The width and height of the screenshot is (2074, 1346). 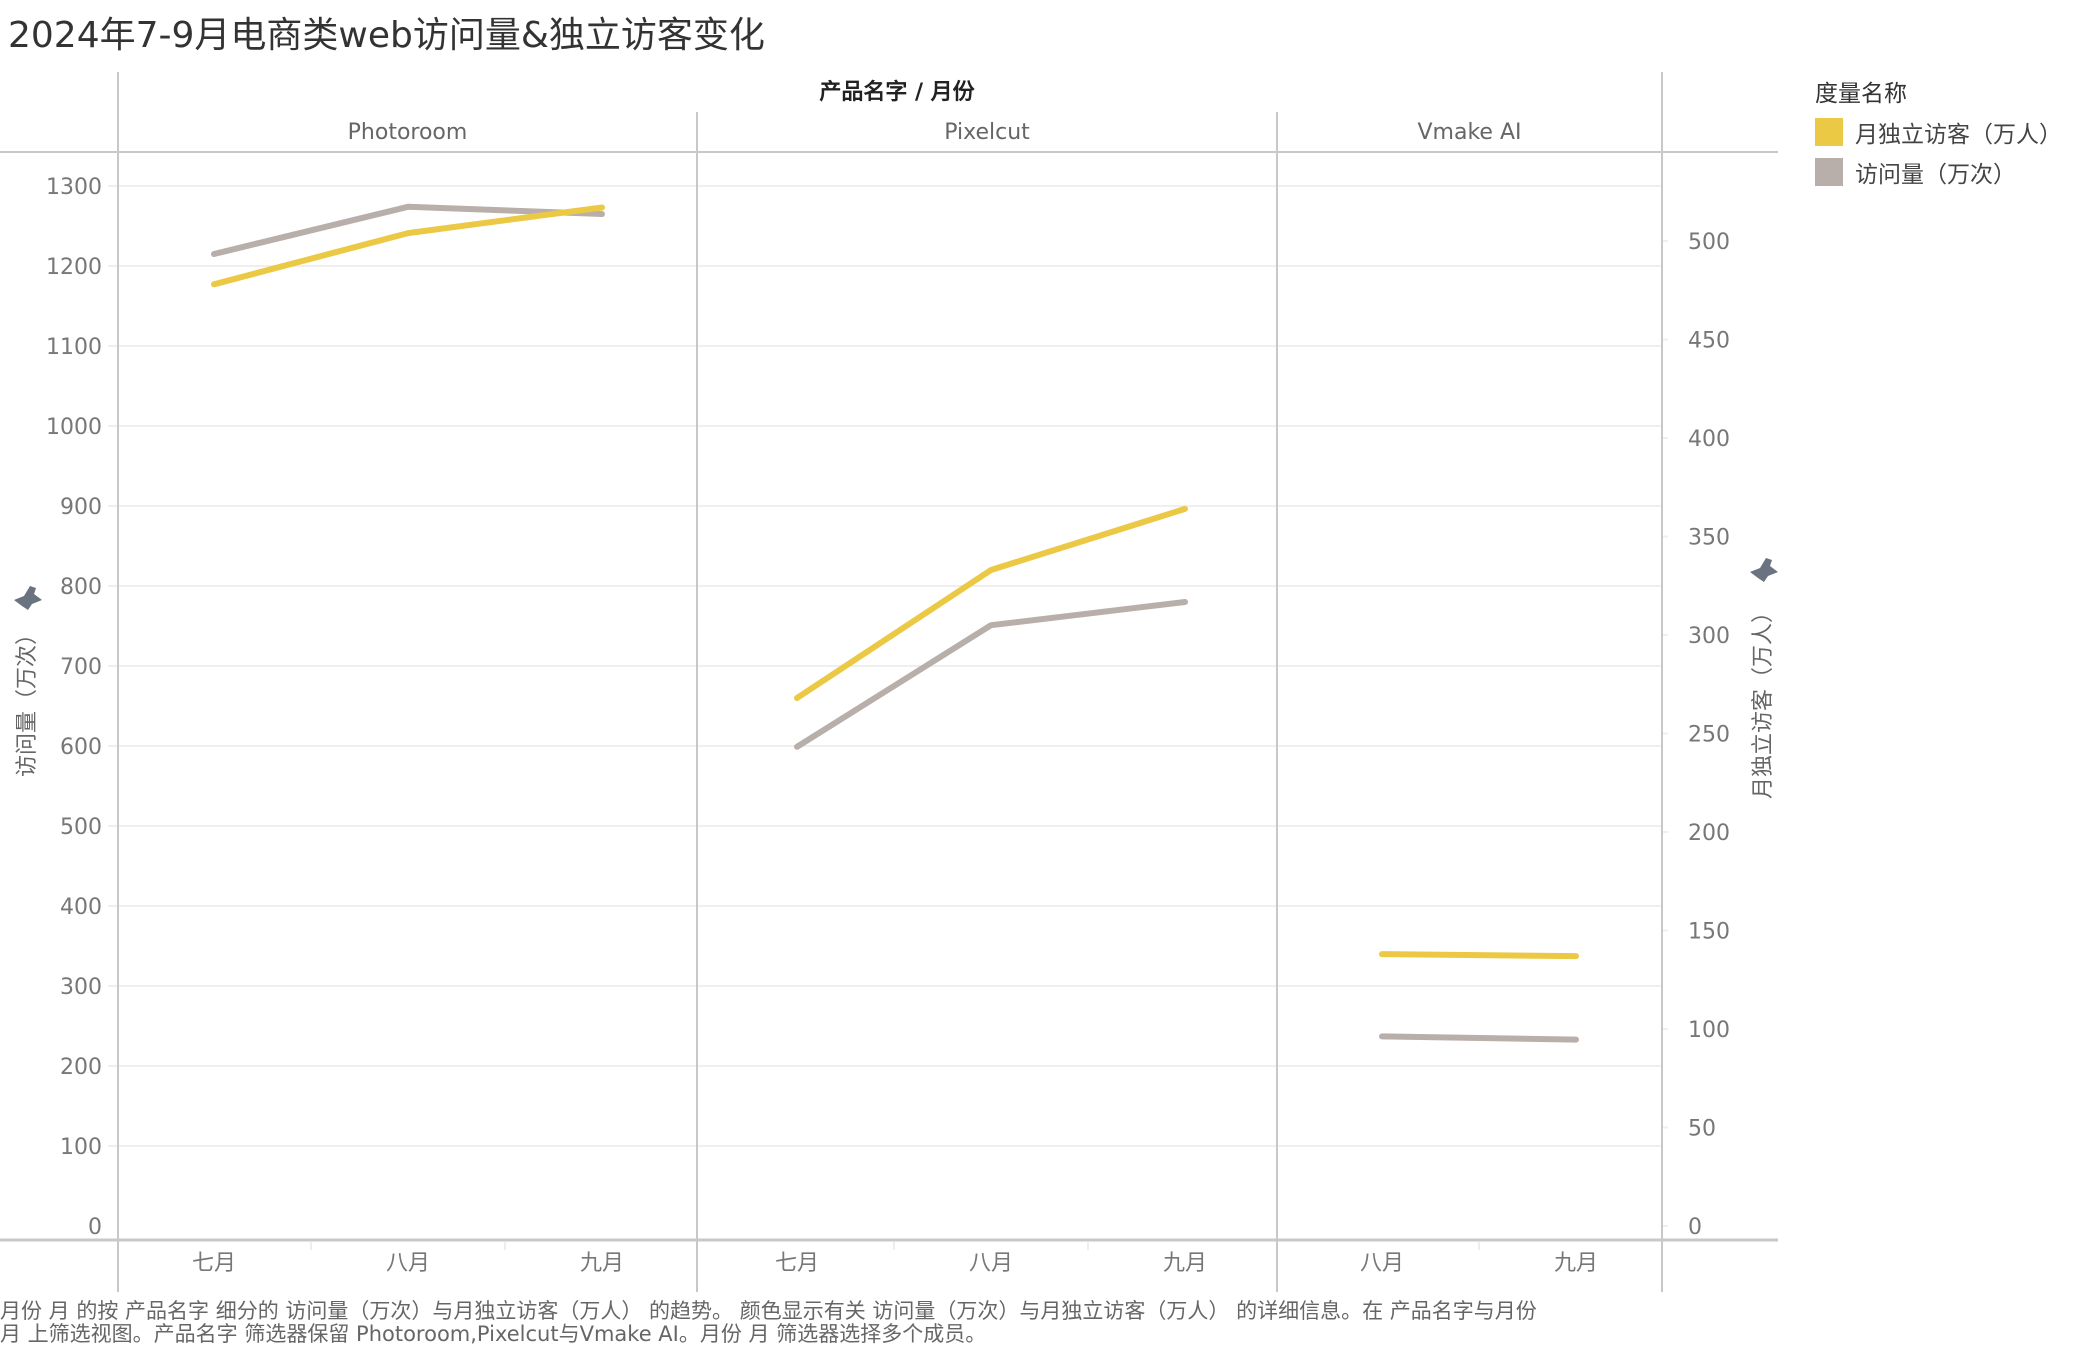 I want to click on right-axis-tick: 150, so click(x=1709, y=932).